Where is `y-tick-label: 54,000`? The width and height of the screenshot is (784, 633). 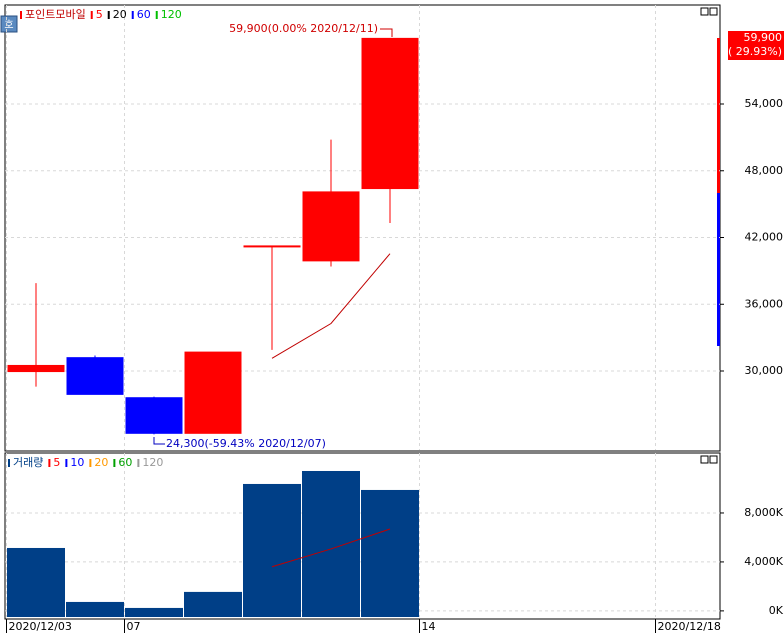 y-tick-label: 54,000 is located at coordinates (764, 103).